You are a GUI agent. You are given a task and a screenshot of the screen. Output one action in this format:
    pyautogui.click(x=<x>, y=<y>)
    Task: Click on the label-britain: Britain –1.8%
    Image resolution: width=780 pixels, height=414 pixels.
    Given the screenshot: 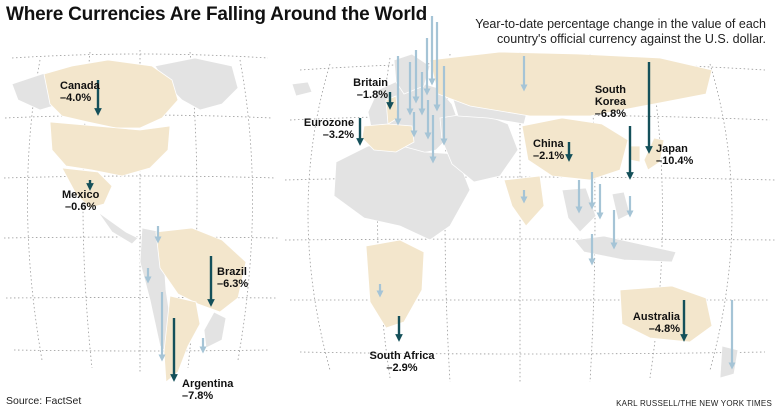 What is the action you would take?
    pyautogui.click(x=367, y=89)
    